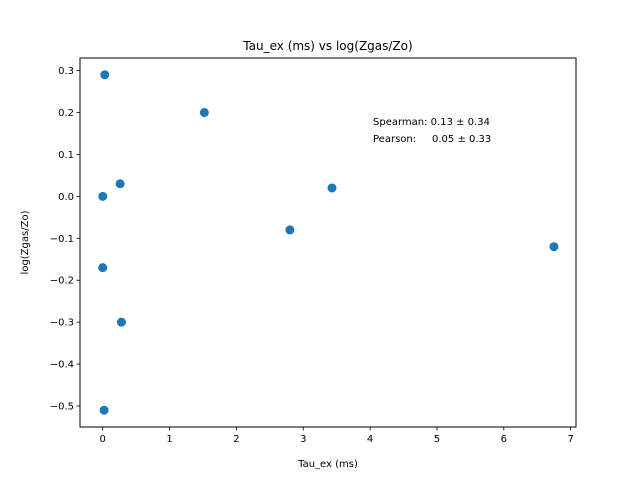 The image size is (640, 480). What do you see at coordinates (66, 197) in the screenshot?
I see `y-tick-label: 0.0` at bounding box center [66, 197].